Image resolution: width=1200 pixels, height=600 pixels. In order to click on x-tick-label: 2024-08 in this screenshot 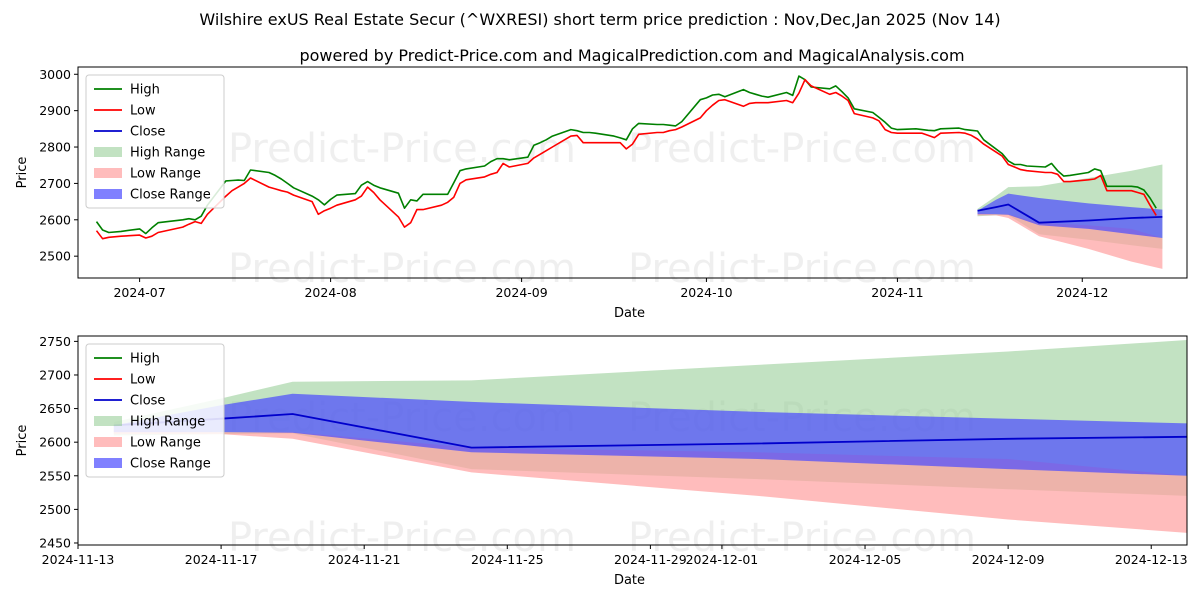, I will do `click(330, 292)`.